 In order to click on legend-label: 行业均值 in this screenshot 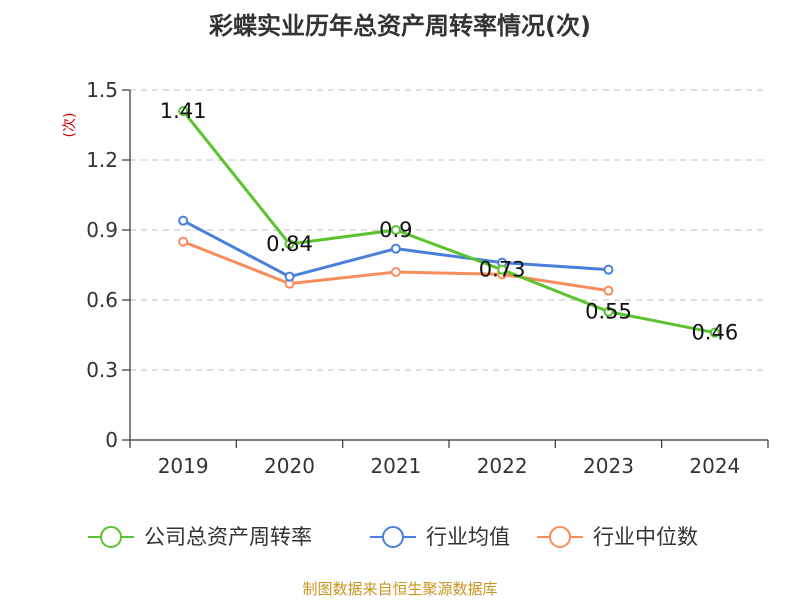, I will do `click(468, 537)`.